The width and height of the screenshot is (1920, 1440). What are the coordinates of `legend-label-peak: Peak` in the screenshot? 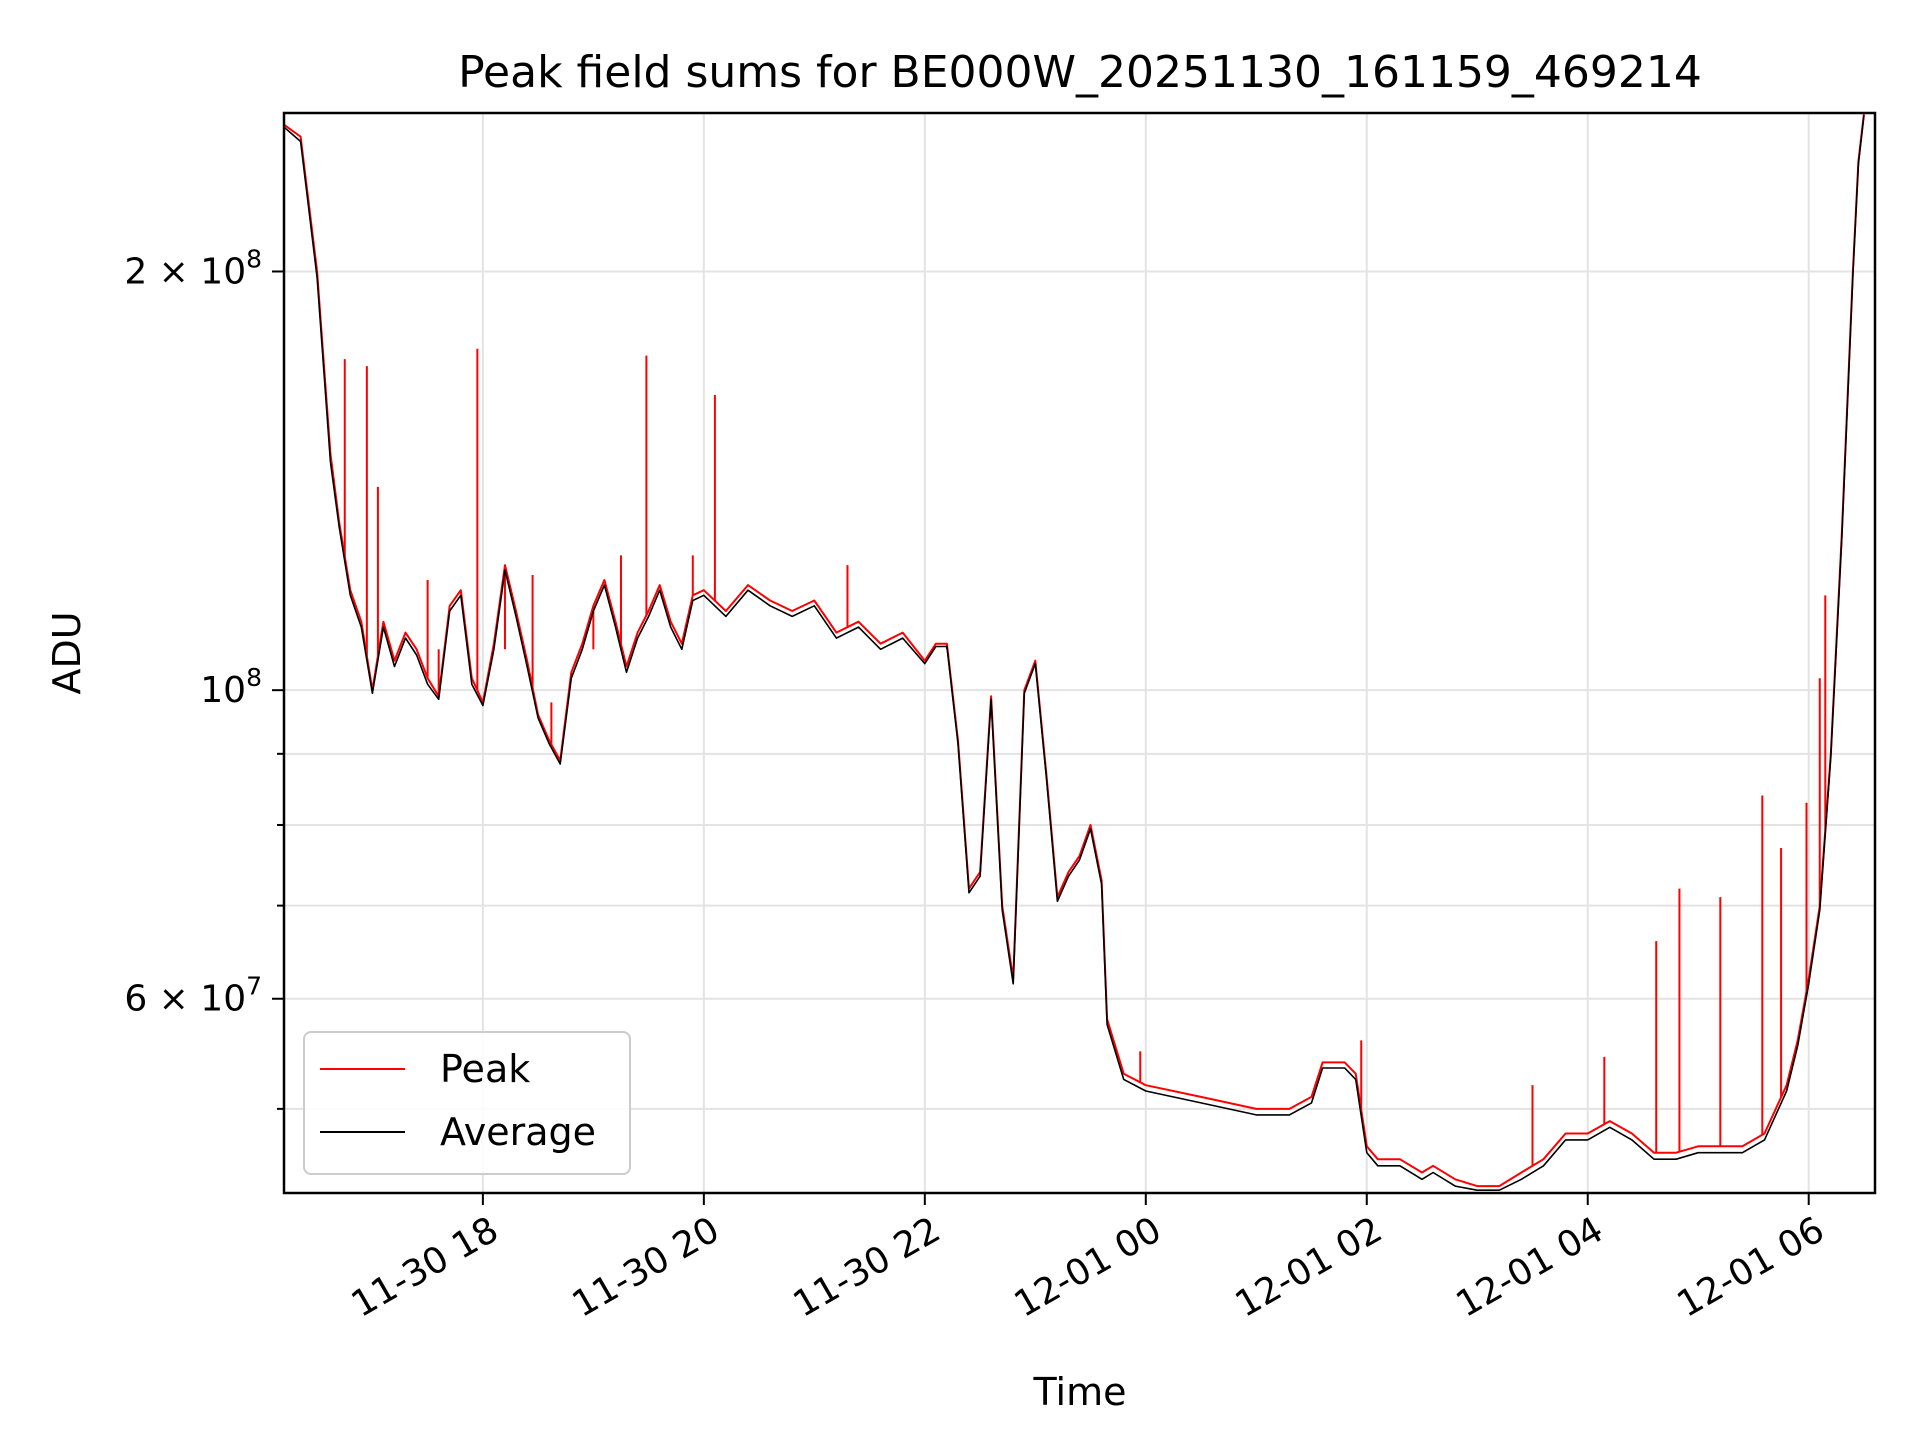 It's located at (485, 1069).